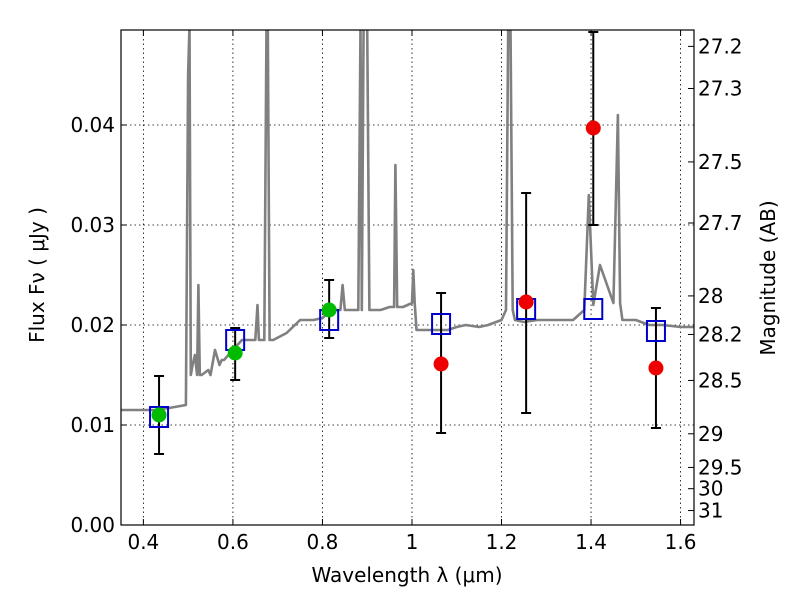 The width and height of the screenshot is (800, 600). What do you see at coordinates (710, 489) in the screenshot?
I see `magnitude-tick-label: 30` at bounding box center [710, 489].